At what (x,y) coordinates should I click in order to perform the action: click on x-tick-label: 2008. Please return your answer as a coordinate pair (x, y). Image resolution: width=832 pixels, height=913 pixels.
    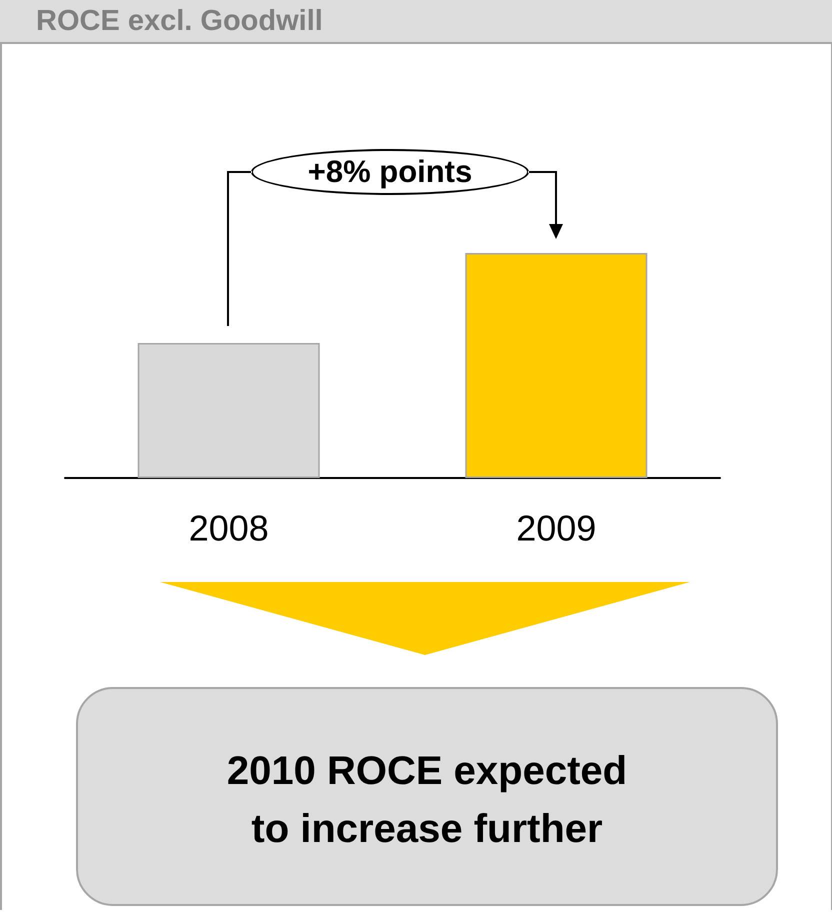
    Looking at the image, I should click on (228, 528).